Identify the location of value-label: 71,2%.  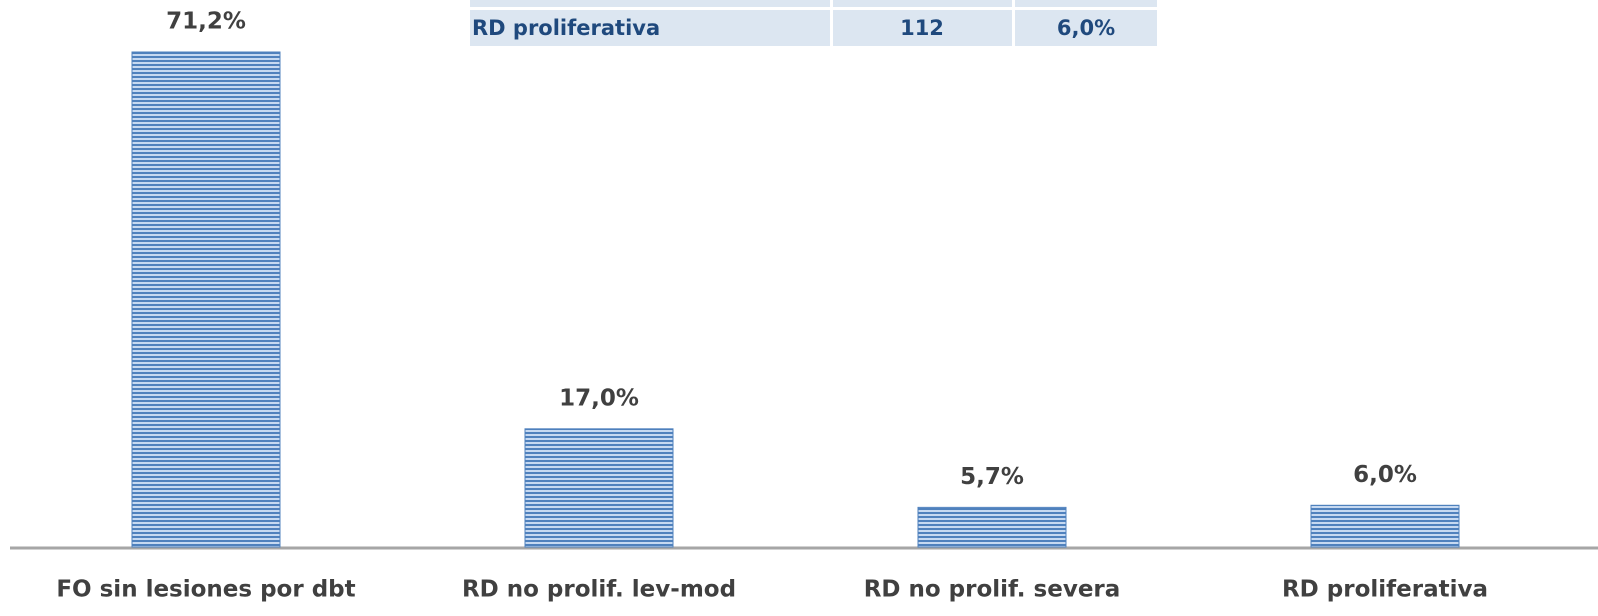
(206, 22).